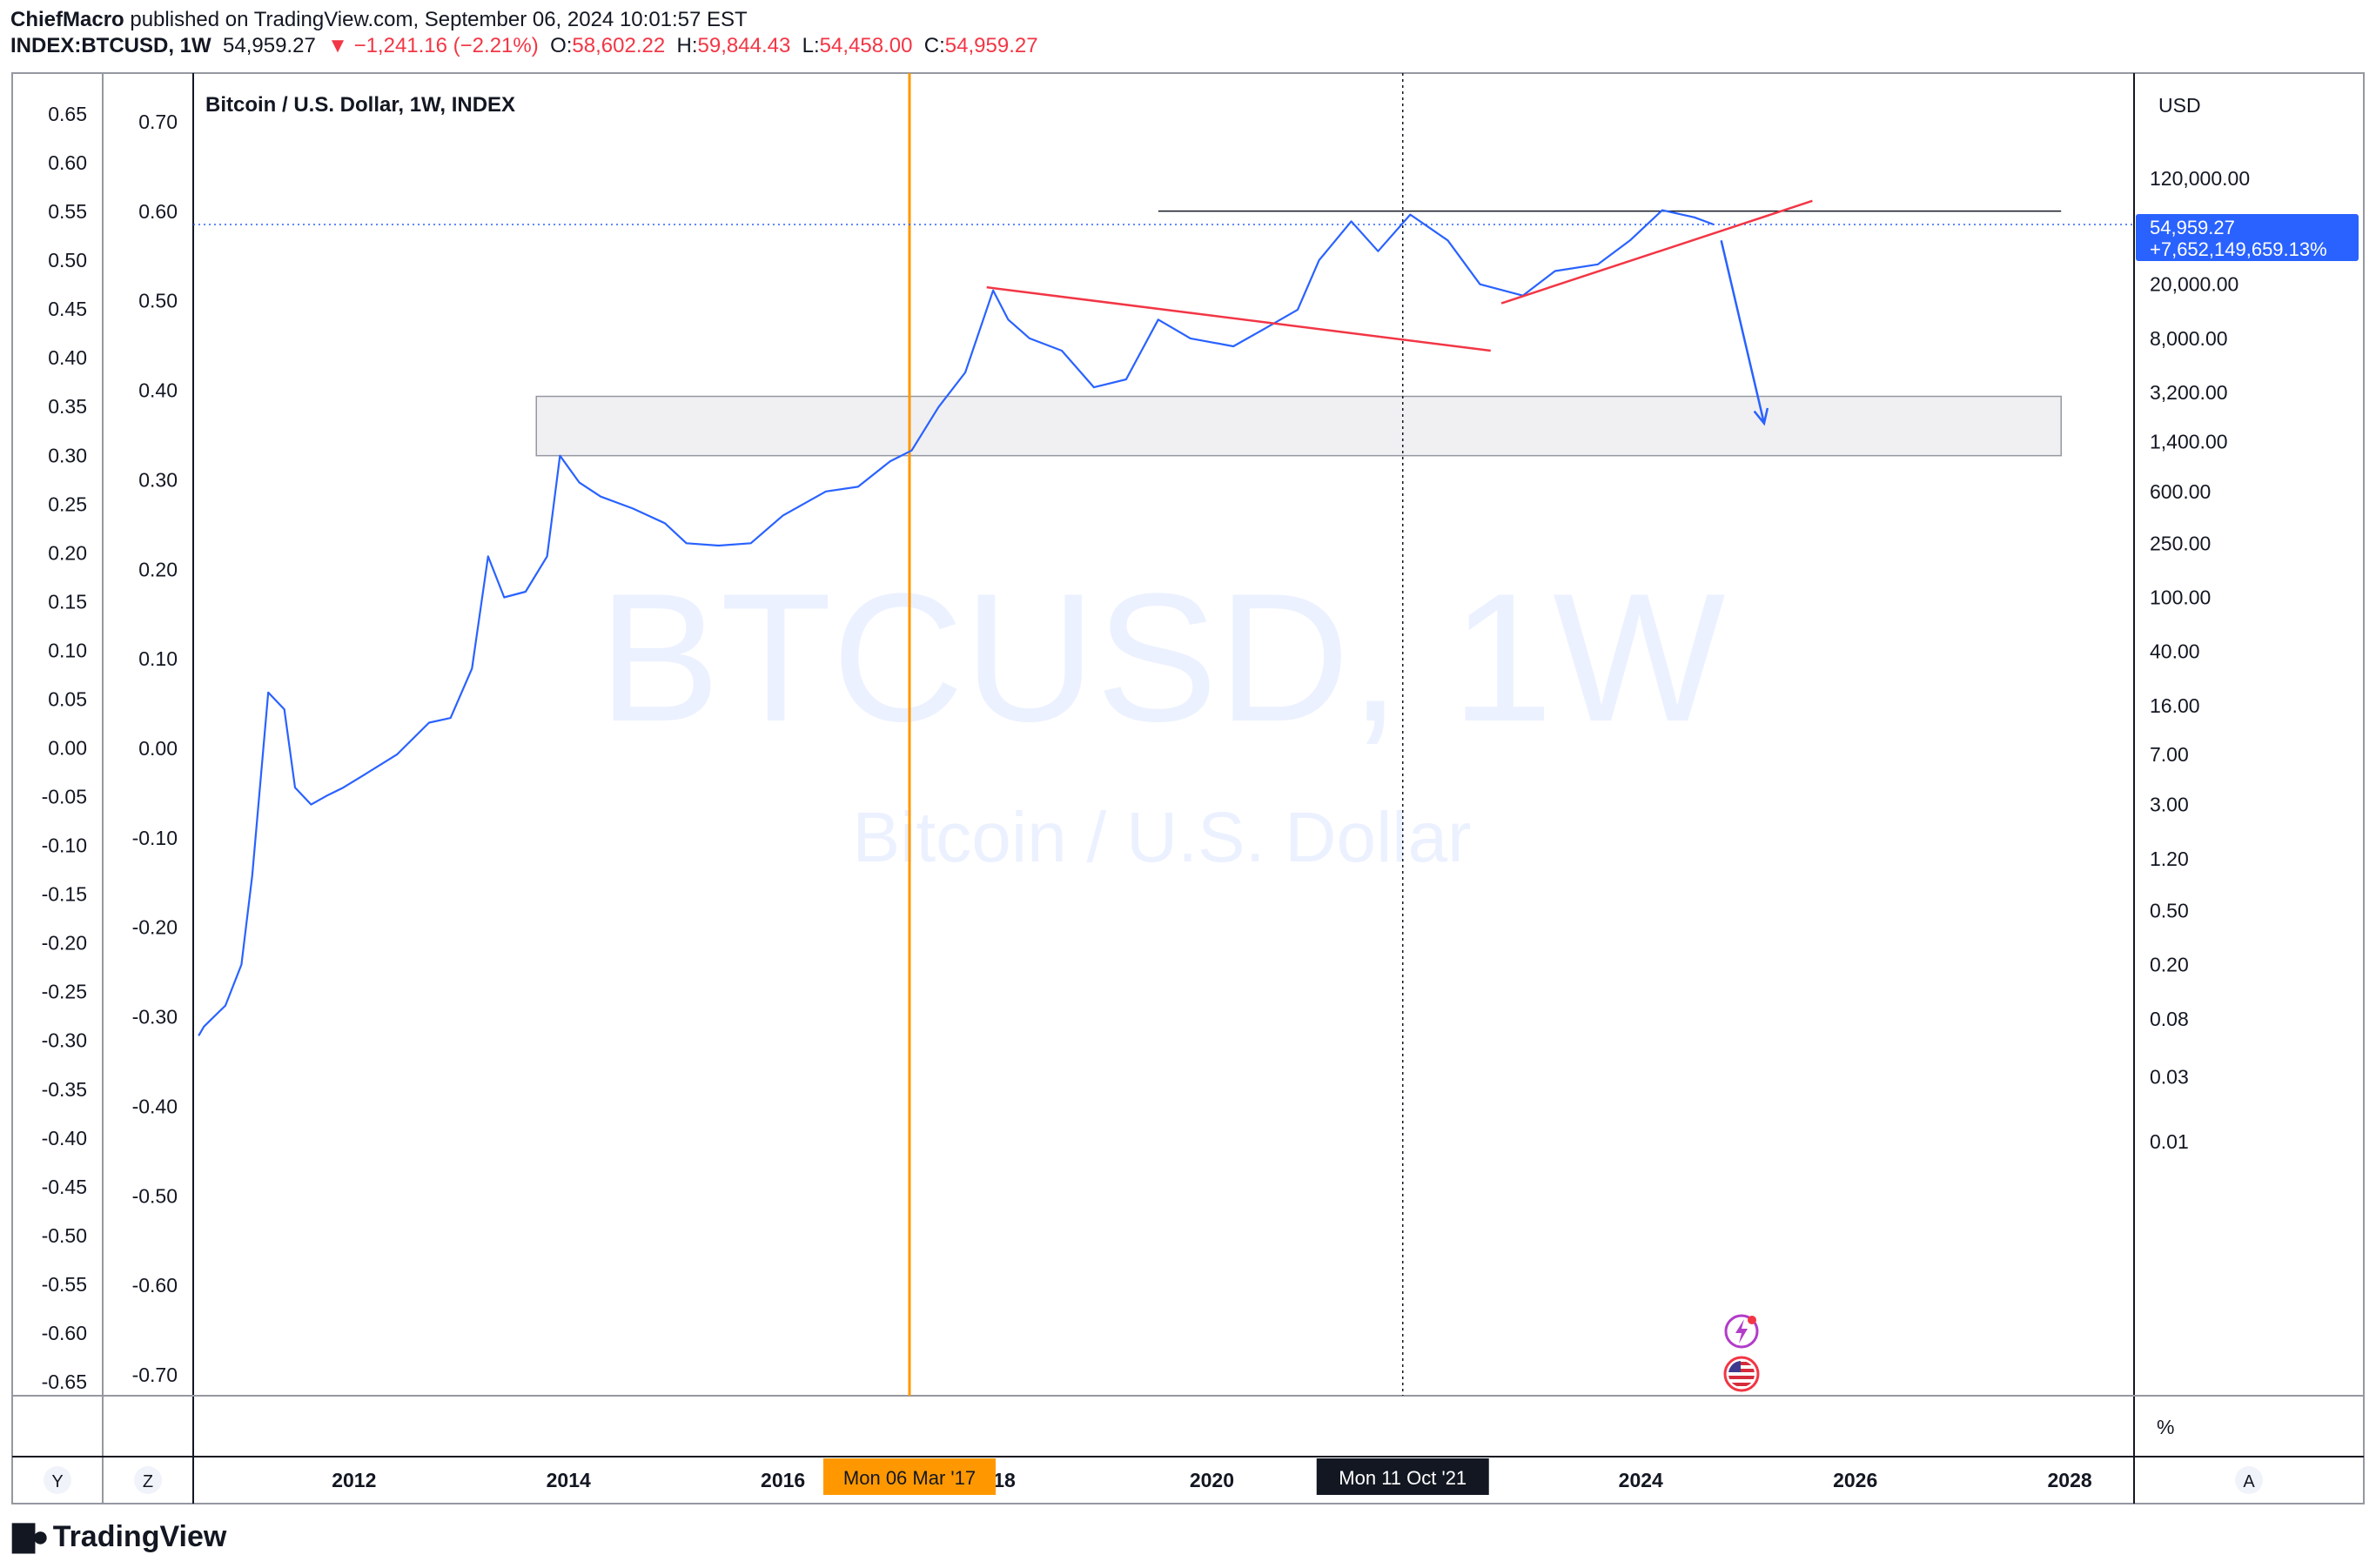 This screenshot has height=1568, width=2376. I want to click on time-label-oct-2021: Mon 11 Oct '21, so click(1403, 1478).